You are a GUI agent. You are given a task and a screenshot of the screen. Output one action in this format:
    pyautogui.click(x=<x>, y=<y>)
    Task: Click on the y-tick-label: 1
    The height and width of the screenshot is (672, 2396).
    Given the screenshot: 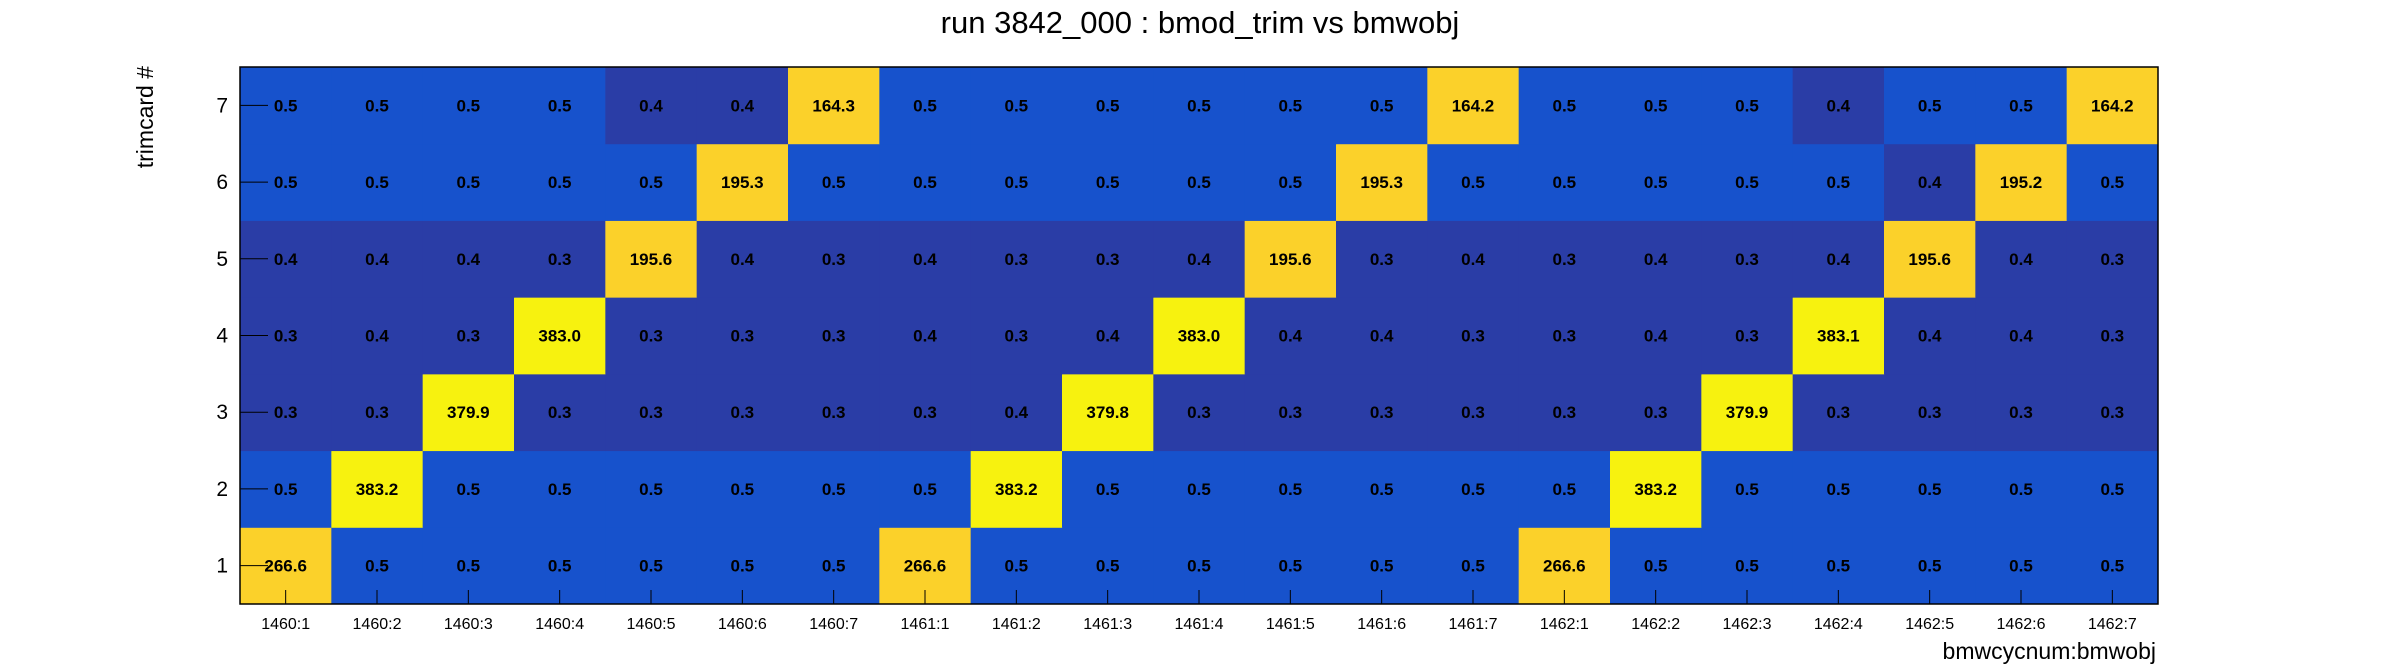 What is the action you would take?
    pyautogui.click(x=222, y=566)
    